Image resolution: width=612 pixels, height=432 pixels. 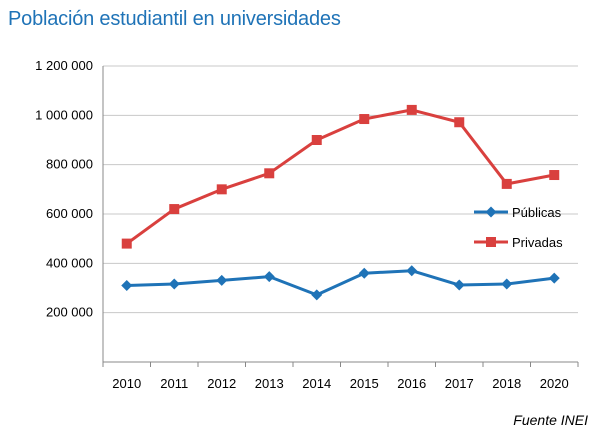 I want to click on legend-label: Públicas, so click(x=537, y=212).